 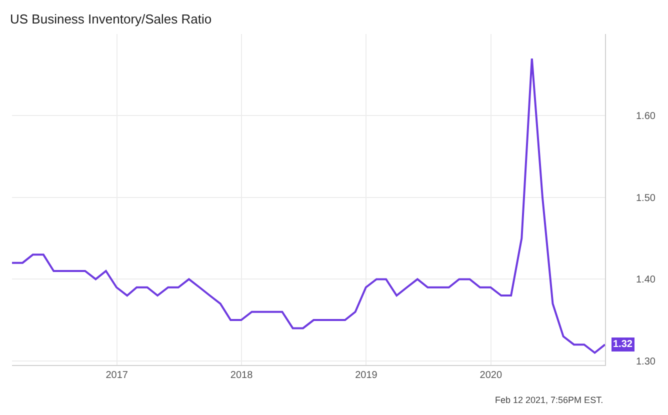 I want to click on y-tick-label: 1.30, so click(x=646, y=362).